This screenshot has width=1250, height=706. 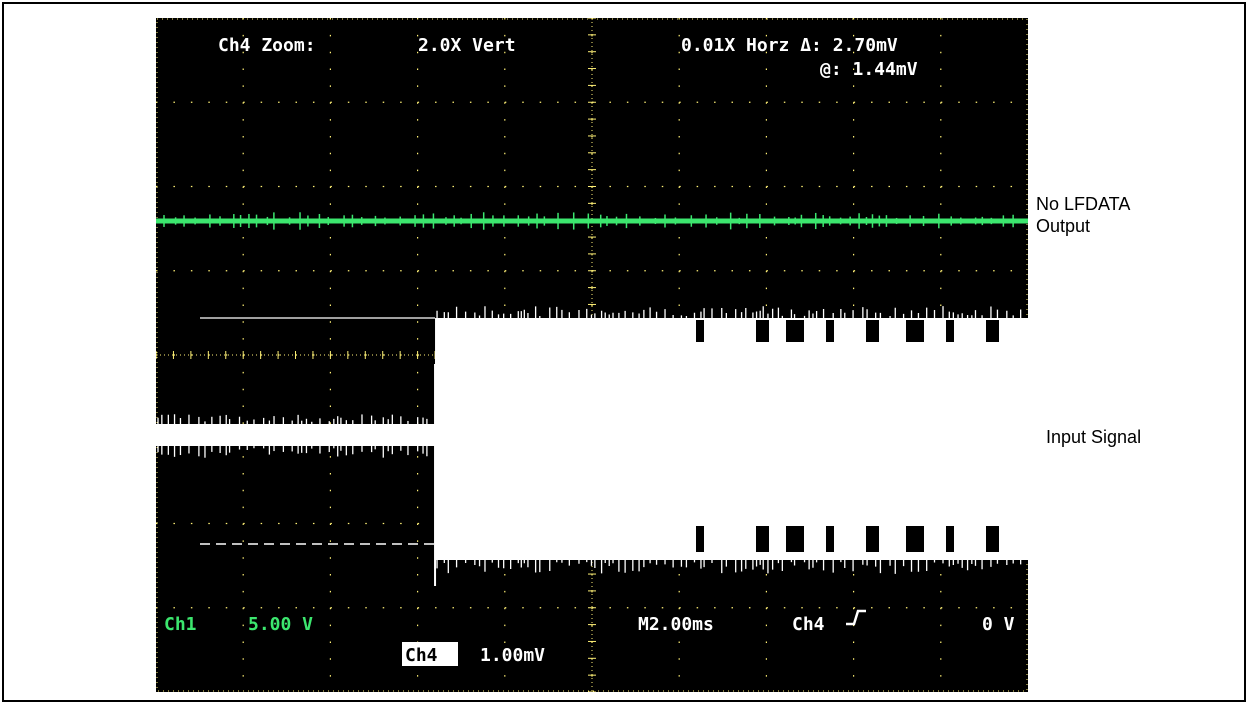 What do you see at coordinates (280, 624) in the screenshot?
I see `ch1-scale: 5.00 V` at bounding box center [280, 624].